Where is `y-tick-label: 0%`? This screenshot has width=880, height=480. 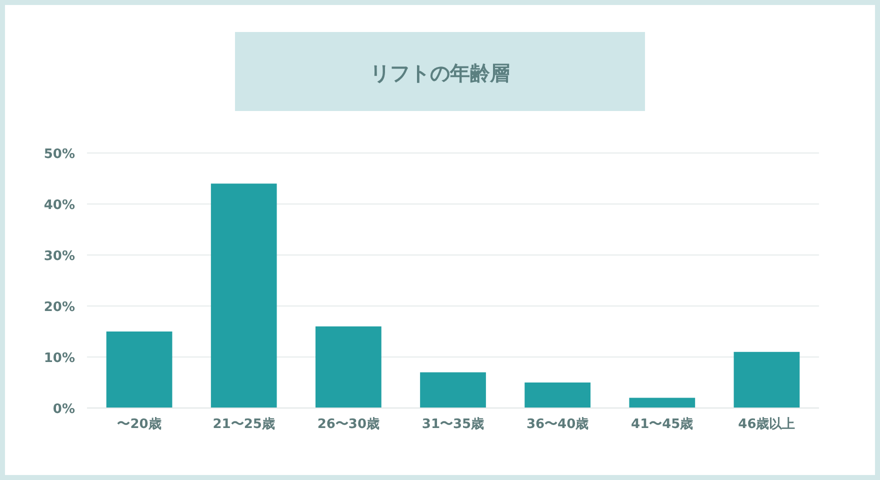 y-tick-label: 0% is located at coordinates (63, 409).